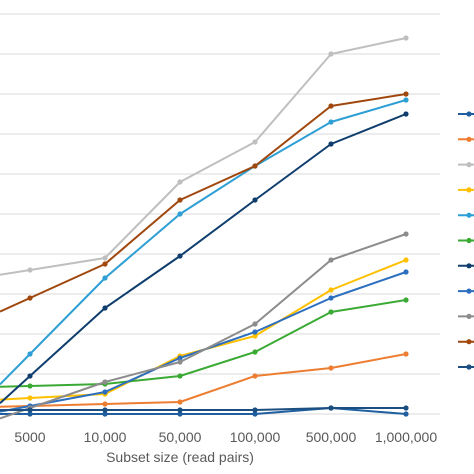 Image resolution: width=474 pixels, height=474 pixels. Describe the element at coordinates (180, 437) in the screenshot. I see `x-tick-label: 50,000` at that location.